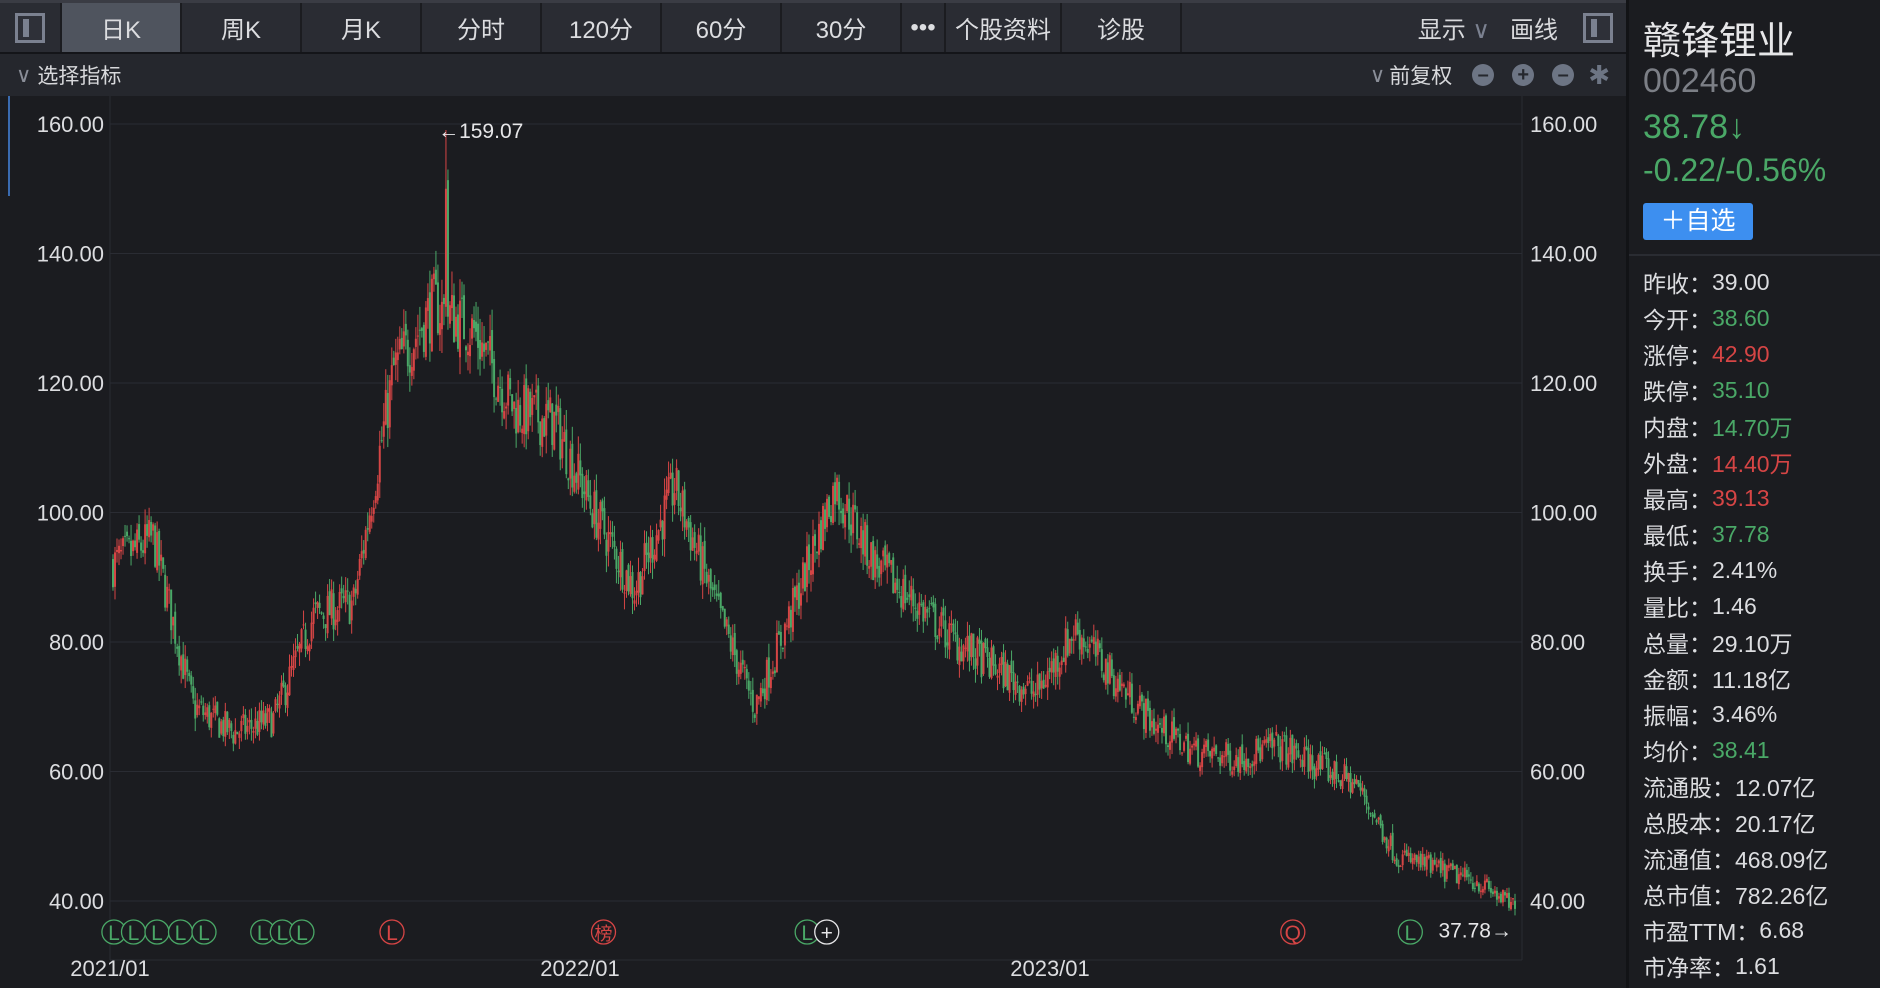 The height and width of the screenshot is (988, 1880). Describe the element at coordinates (79, 76) in the screenshot. I see `select-indicator-button: 选择指标` at that location.